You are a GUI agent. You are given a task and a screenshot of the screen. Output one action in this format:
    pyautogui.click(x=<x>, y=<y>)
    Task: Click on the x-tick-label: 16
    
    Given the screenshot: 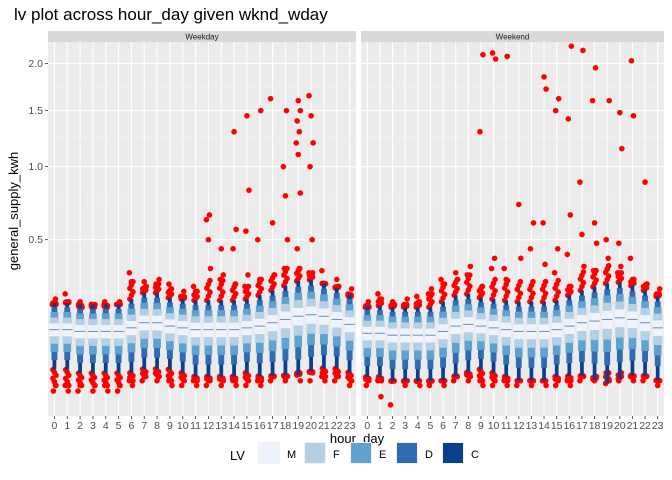 What is the action you would take?
    pyautogui.click(x=260, y=426)
    